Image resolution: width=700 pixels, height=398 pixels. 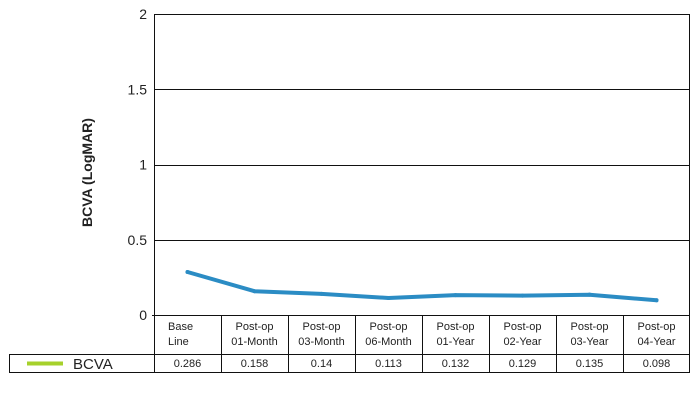 What do you see at coordinates (178, 342) in the screenshot?
I see `x-category-label: Line` at bounding box center [178, 342].